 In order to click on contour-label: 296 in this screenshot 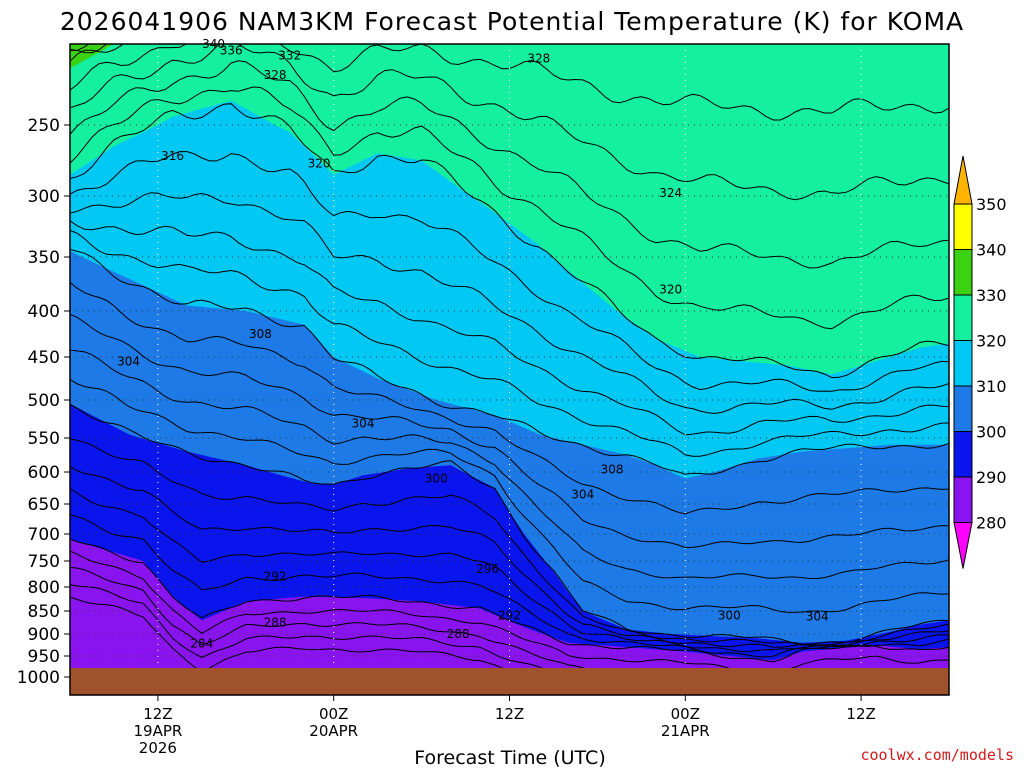, I will do `click(487, 569)`.